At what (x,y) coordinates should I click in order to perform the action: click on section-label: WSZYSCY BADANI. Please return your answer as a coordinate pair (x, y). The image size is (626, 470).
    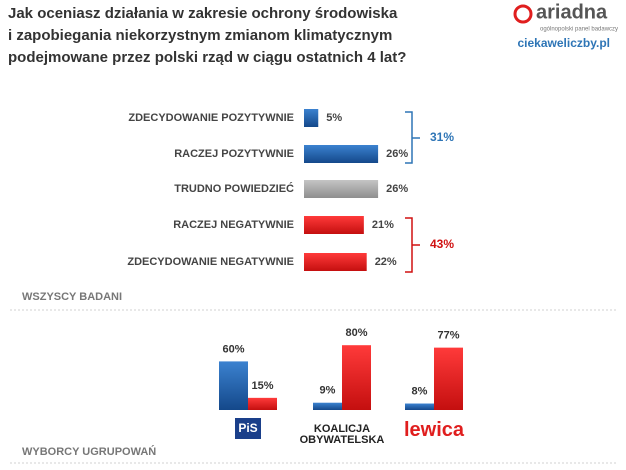
    Looking at the image, I should click on (72, 297).